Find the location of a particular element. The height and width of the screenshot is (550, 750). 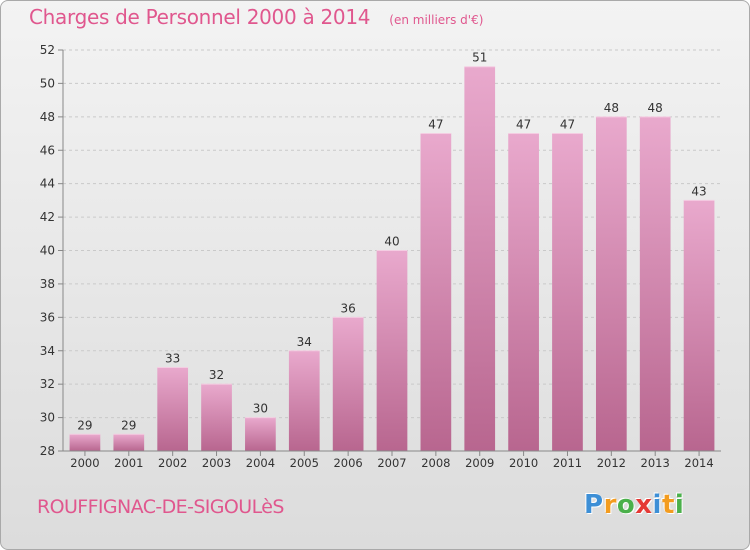

data-label: 40 is located at coordinates (391, 242).